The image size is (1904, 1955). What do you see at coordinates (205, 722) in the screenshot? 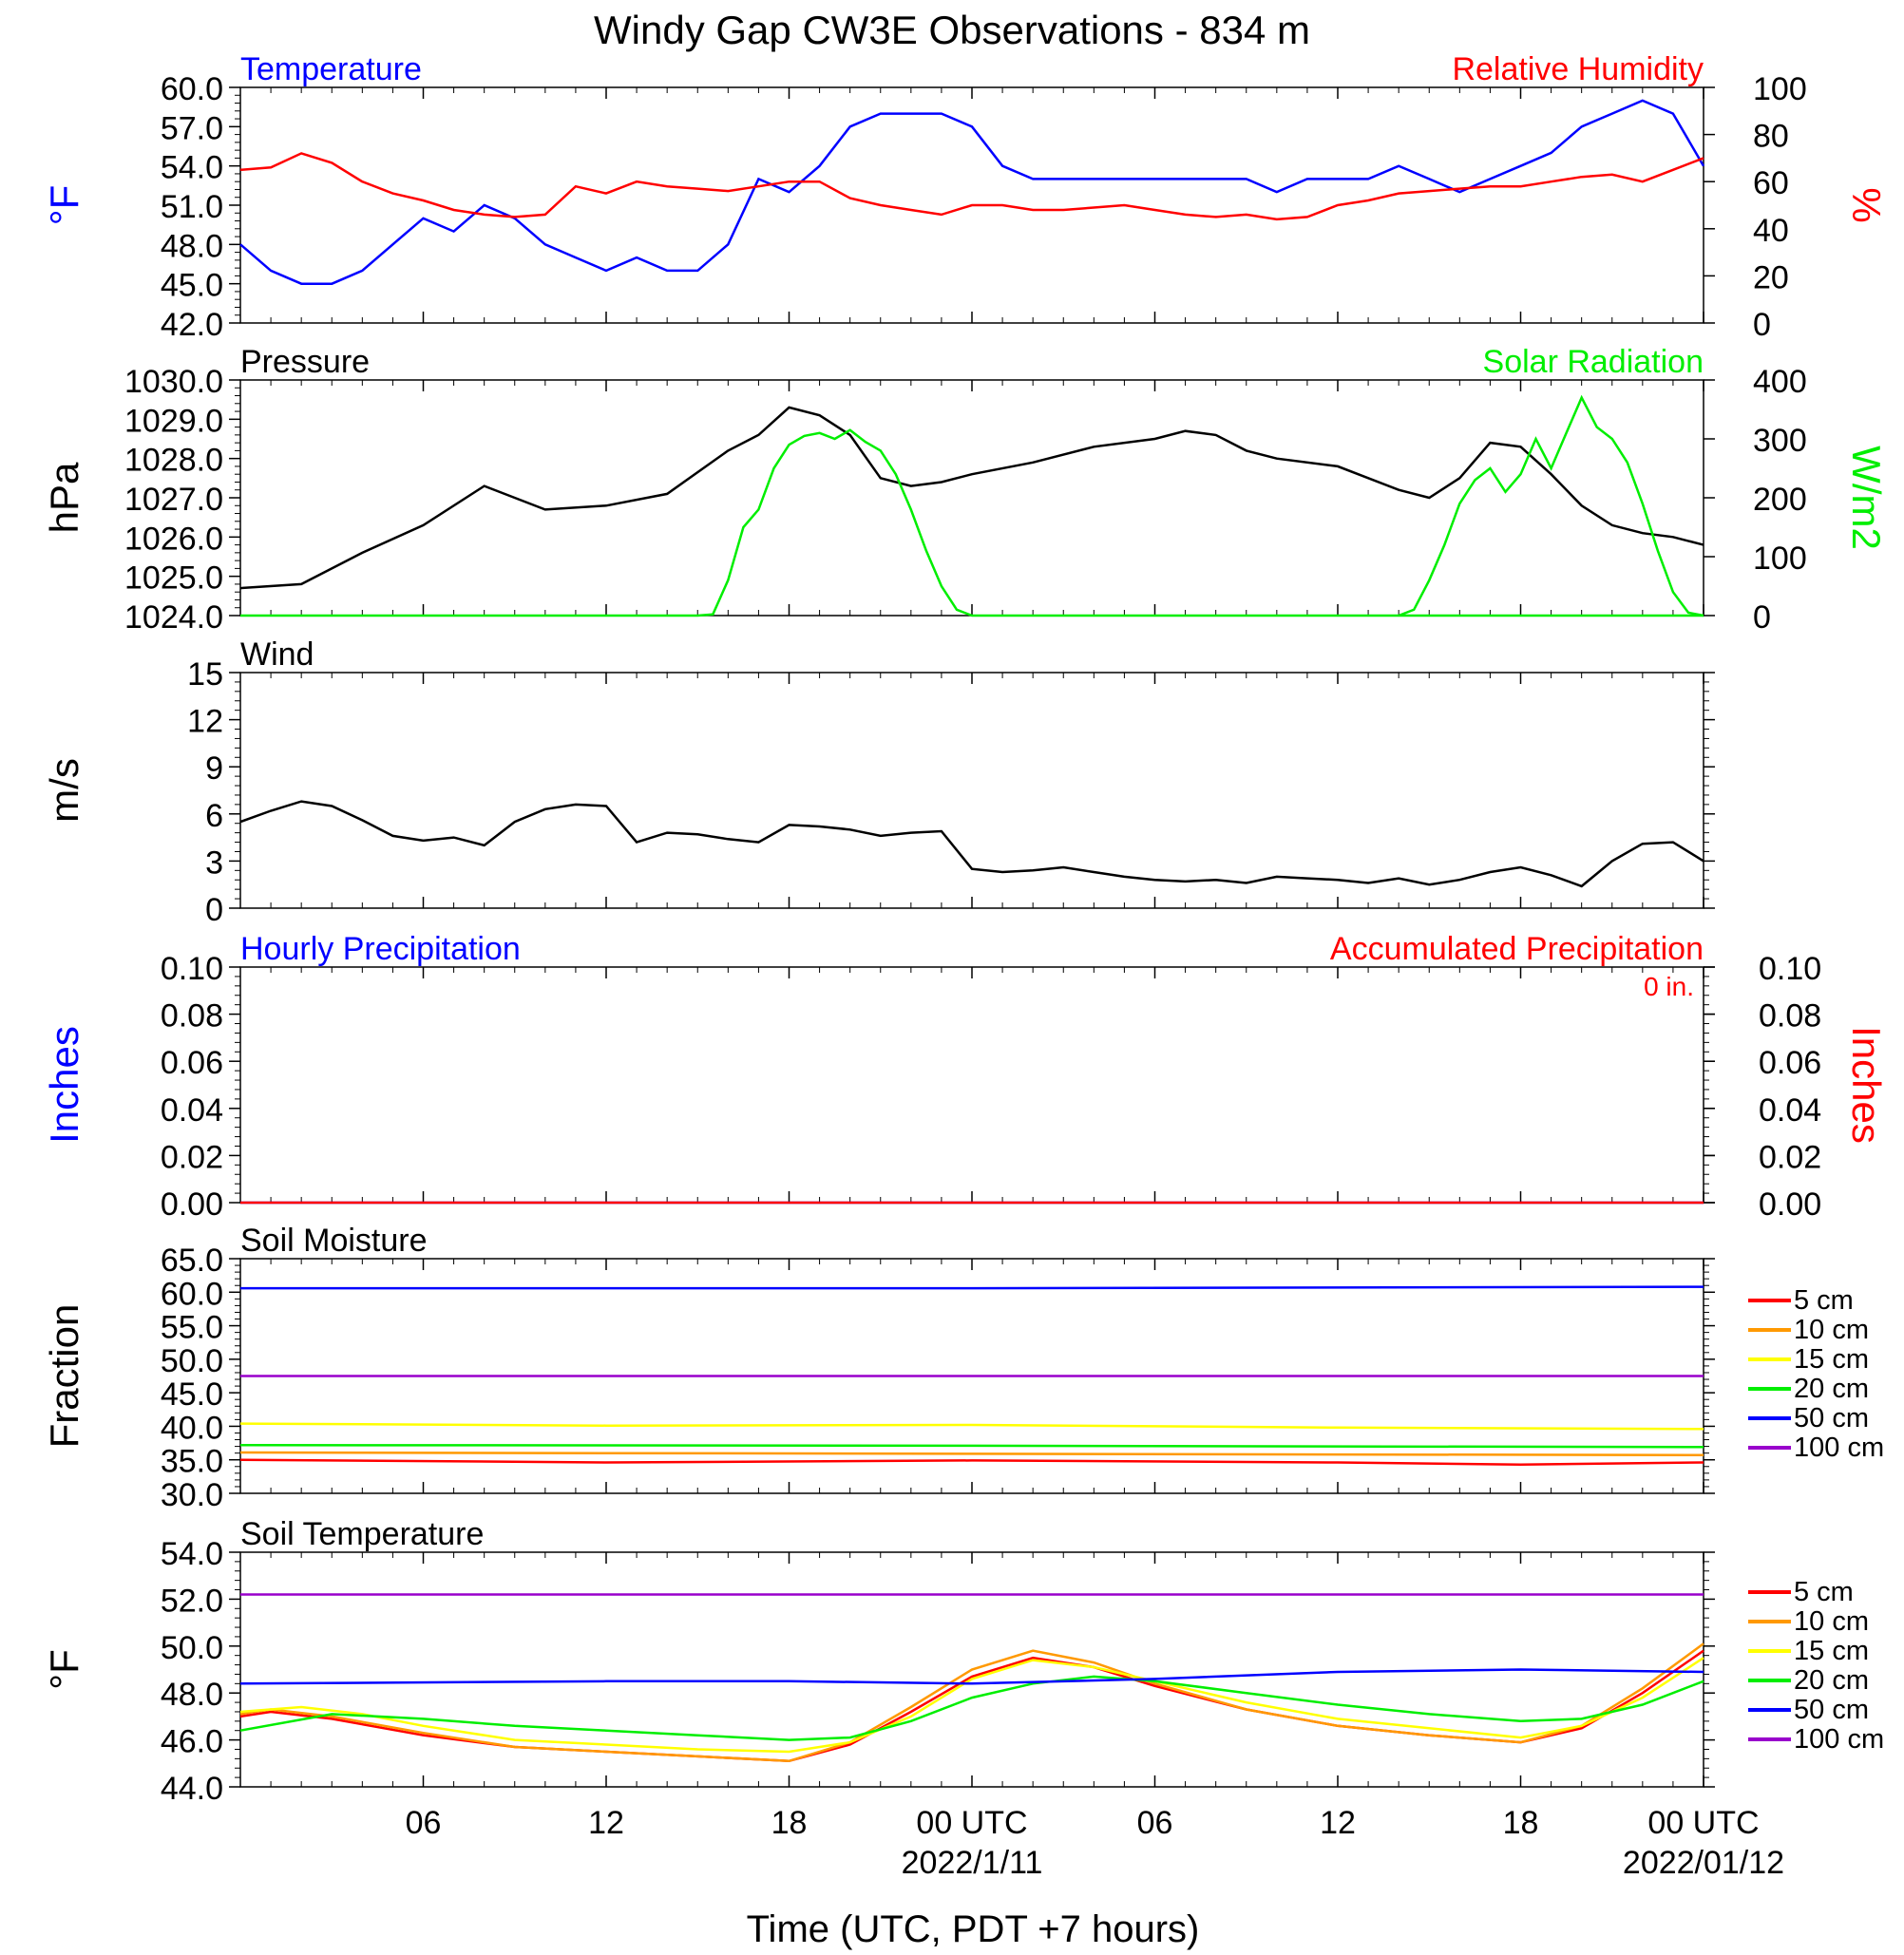
I see `y-tick-label: 12` at bounding box center [205, 722].